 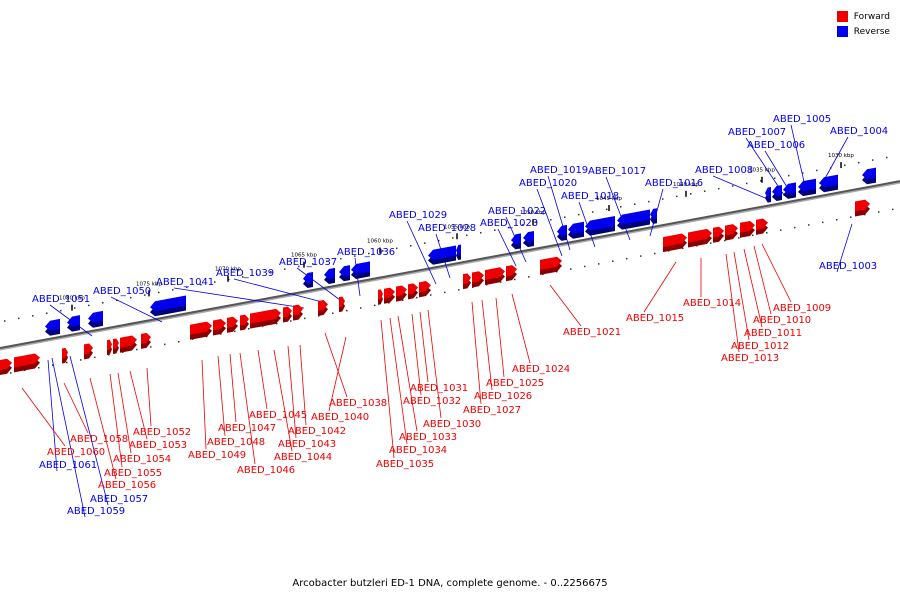 What do you see at coordinates (228, 270) in the screenshot?
I see `axis-tick-label: 1070 kbp` at bounding box center [228, 270].